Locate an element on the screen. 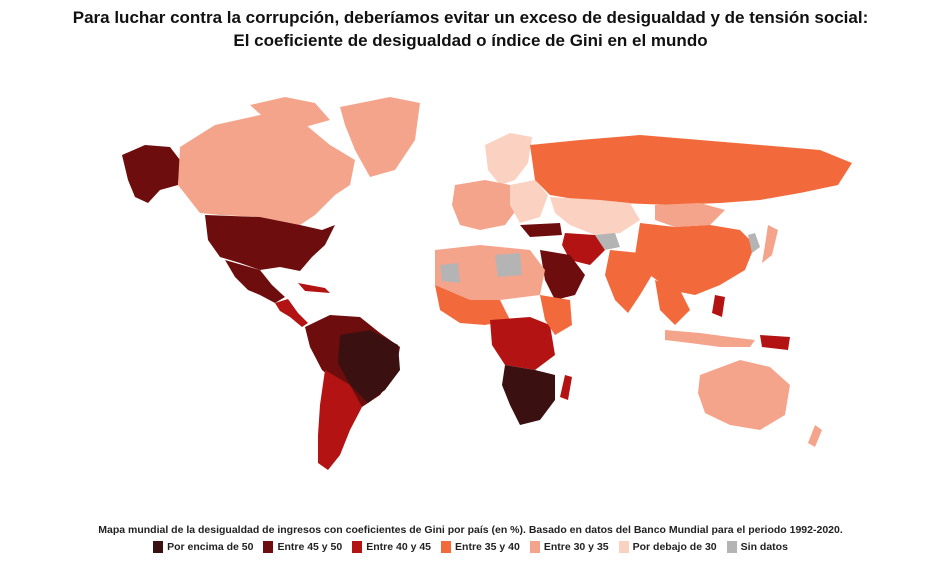  region-brazil is located at coordinates (369, 366).